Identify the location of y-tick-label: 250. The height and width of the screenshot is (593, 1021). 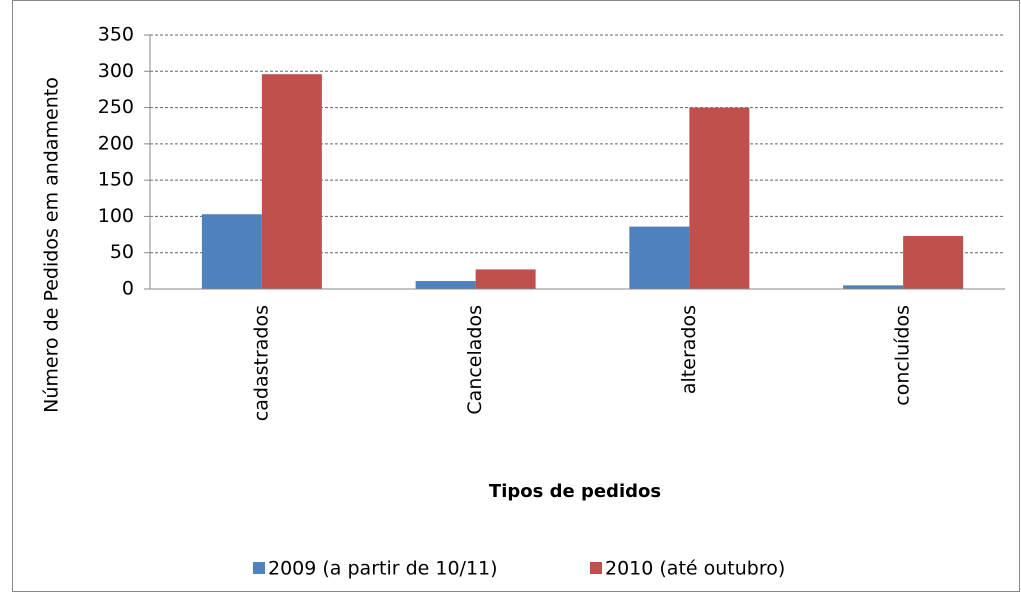
(116, 107).